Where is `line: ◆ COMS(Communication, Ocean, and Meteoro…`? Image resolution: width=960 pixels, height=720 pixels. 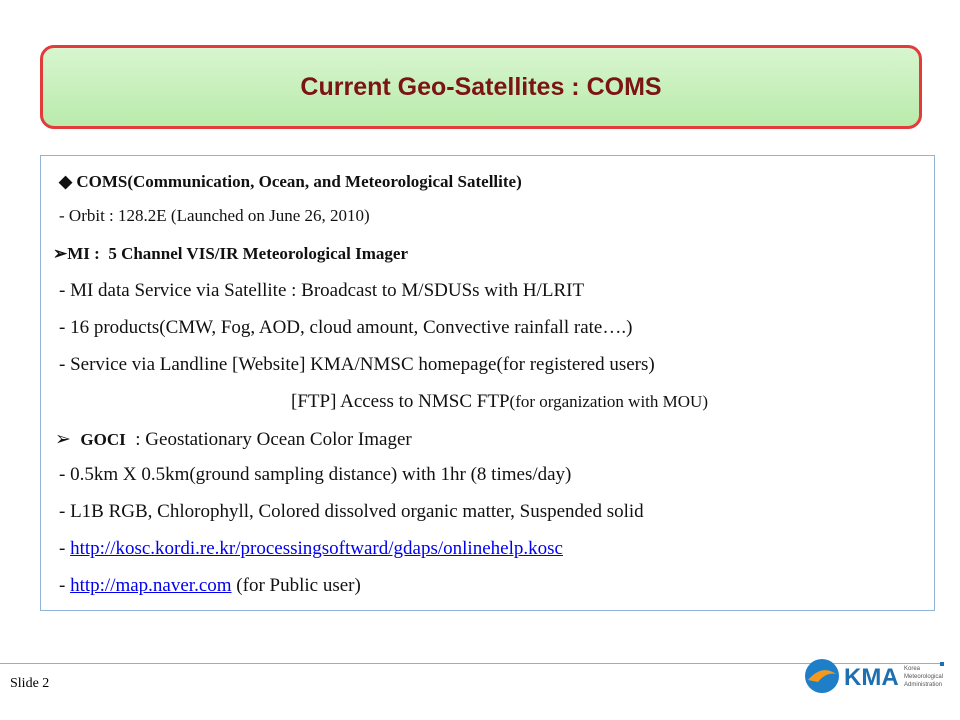
line: ◆ COMS(Communication, Ocean, and Meteoro… is located at coordinates (290, 182).